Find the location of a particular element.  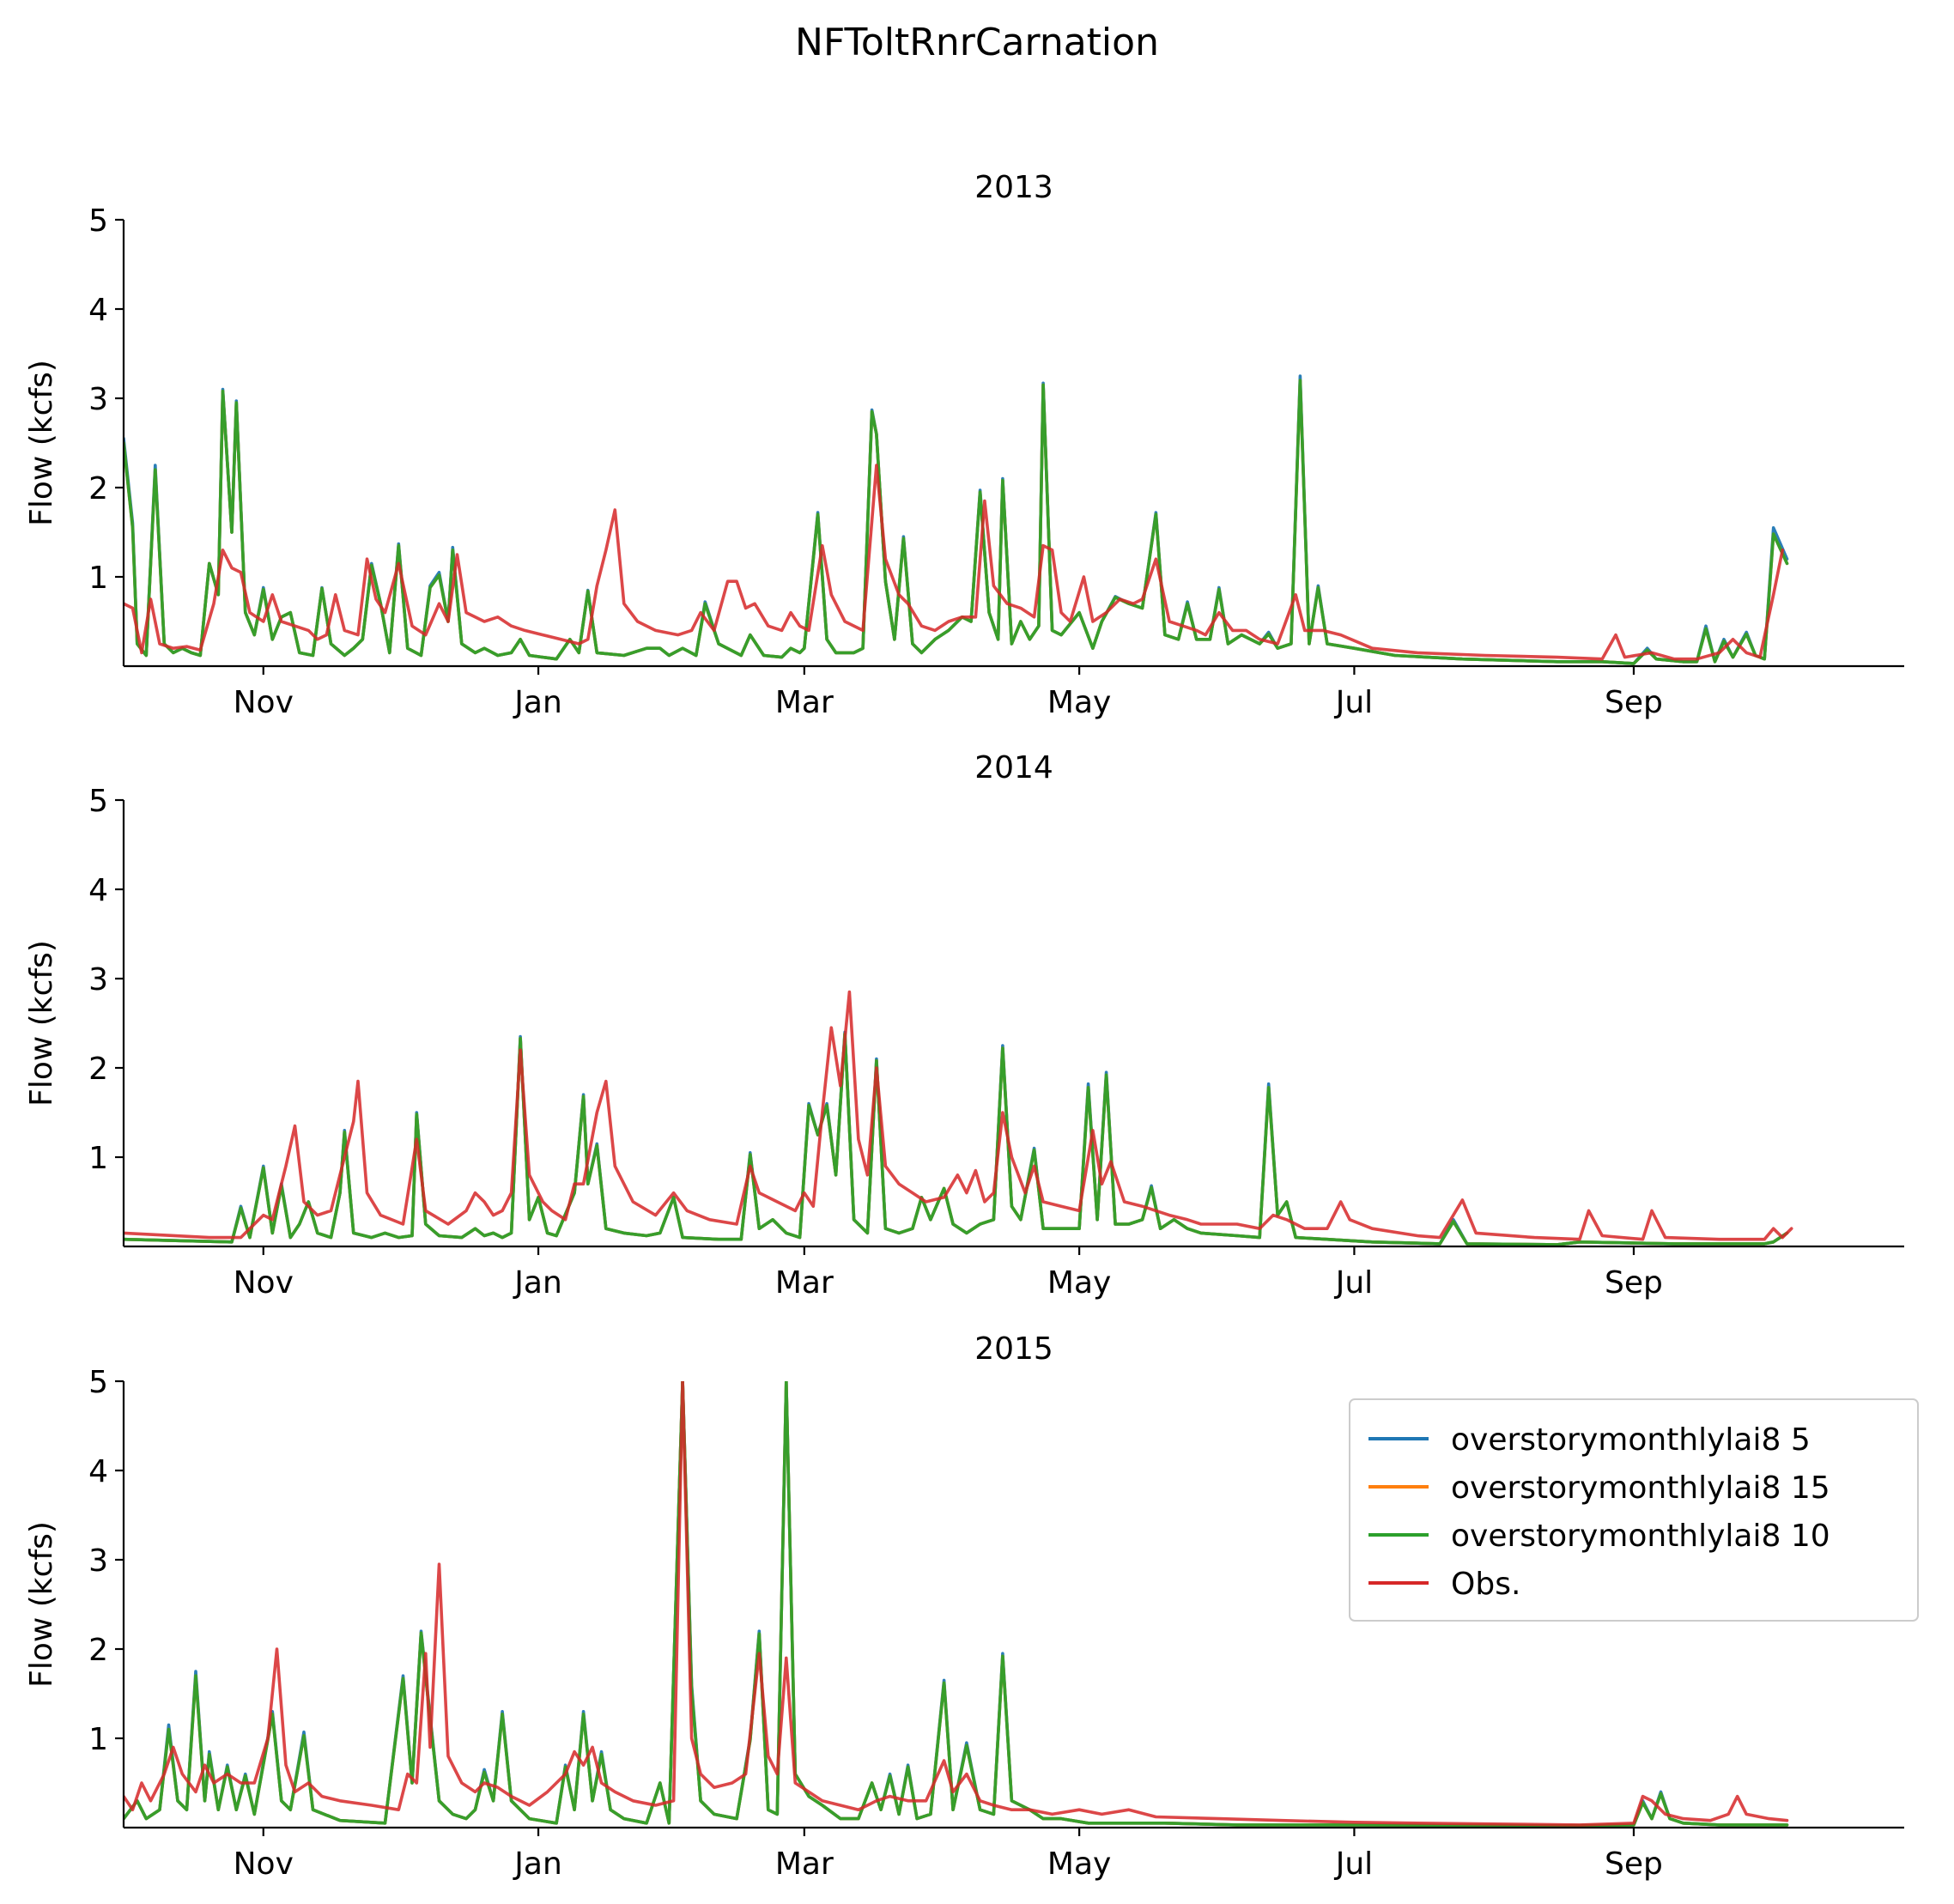

legend-box is located at coordinates (1634, 1510).